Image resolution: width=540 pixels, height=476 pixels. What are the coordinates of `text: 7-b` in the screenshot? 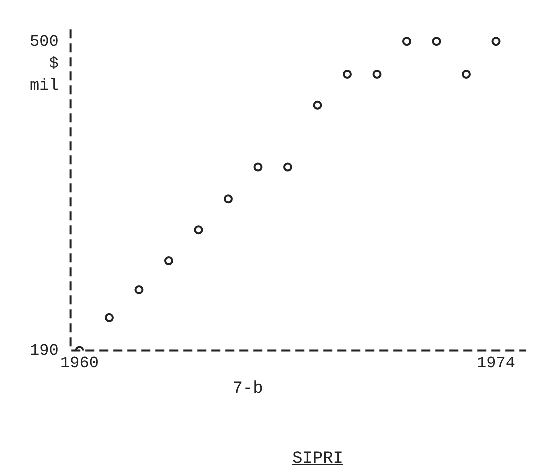 It's located at (248, 389).